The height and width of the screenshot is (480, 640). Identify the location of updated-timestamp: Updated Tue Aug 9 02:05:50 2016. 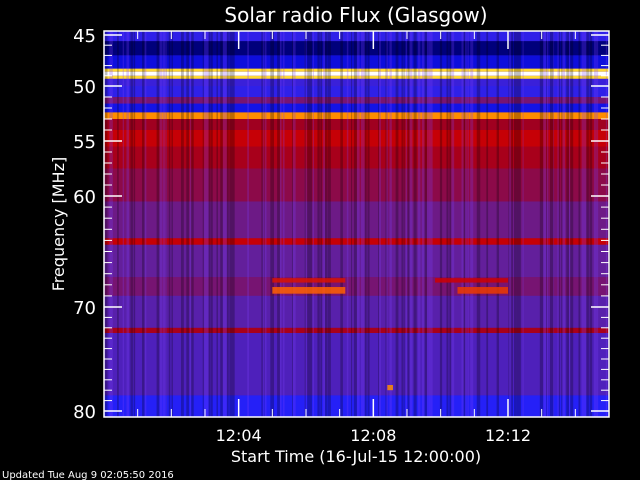
(88, 475).